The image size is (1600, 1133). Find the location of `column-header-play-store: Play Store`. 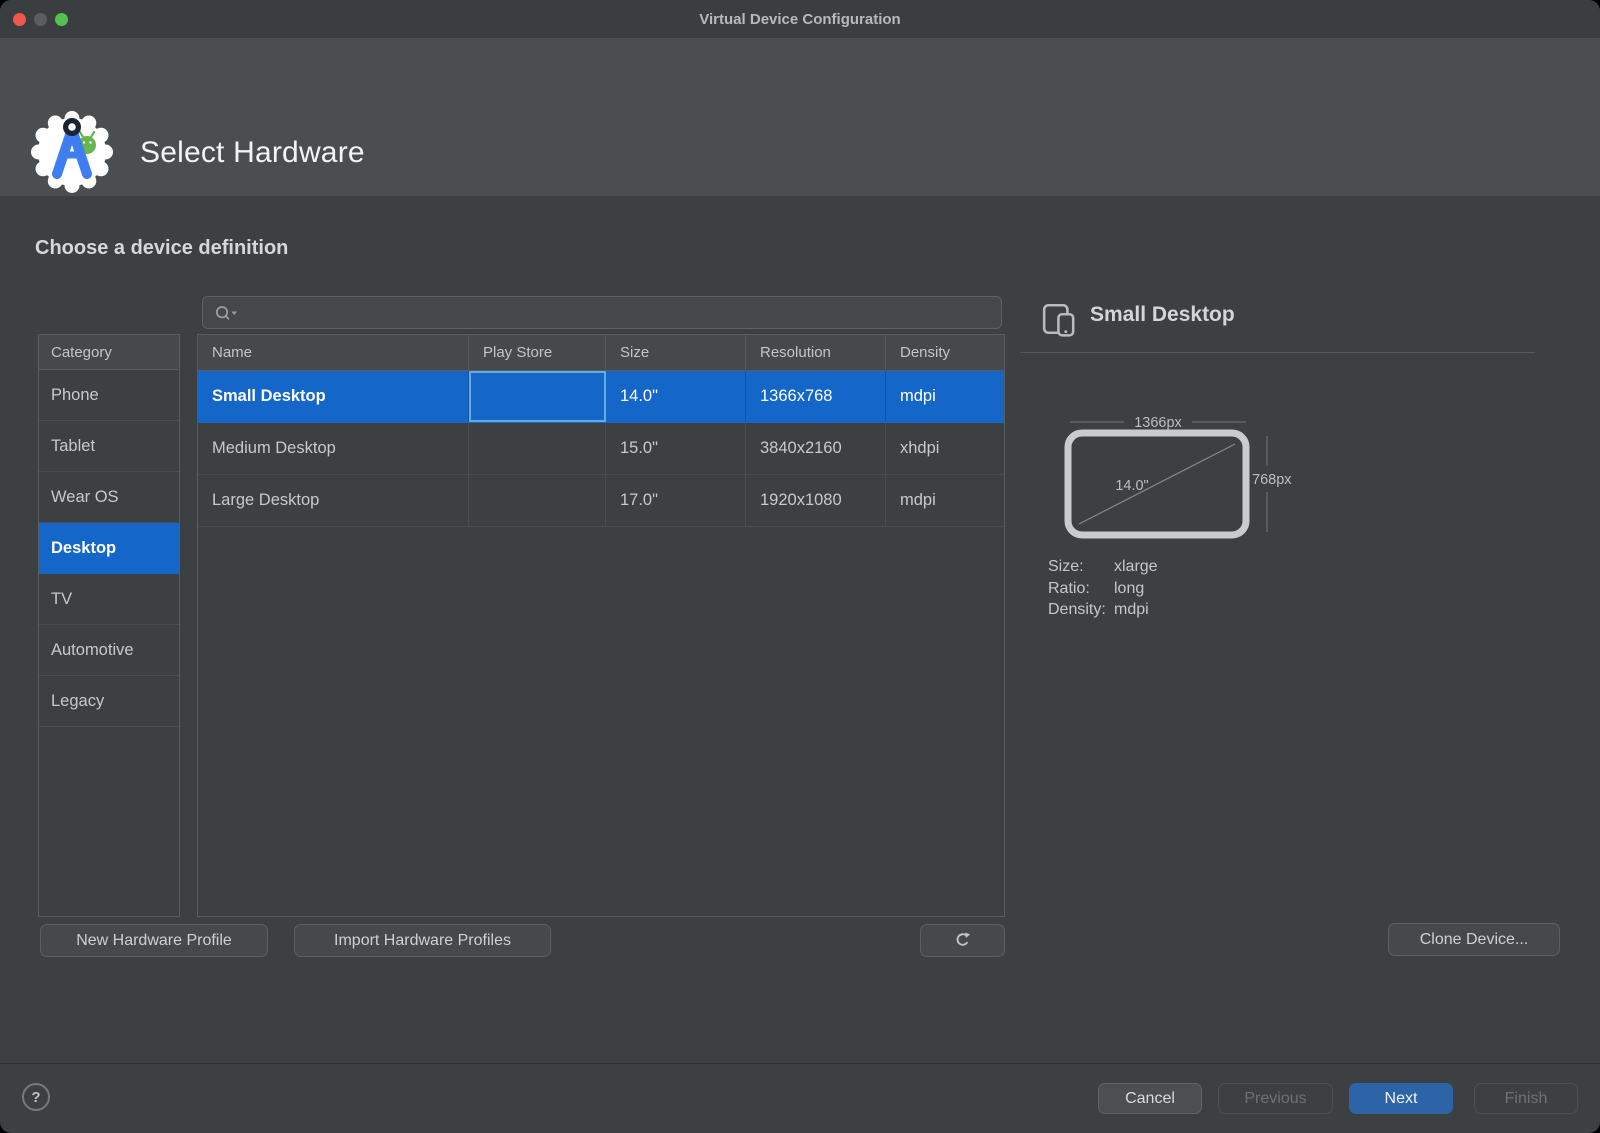

column-header-play-store: Play Store is located at coordinates (537, 352).